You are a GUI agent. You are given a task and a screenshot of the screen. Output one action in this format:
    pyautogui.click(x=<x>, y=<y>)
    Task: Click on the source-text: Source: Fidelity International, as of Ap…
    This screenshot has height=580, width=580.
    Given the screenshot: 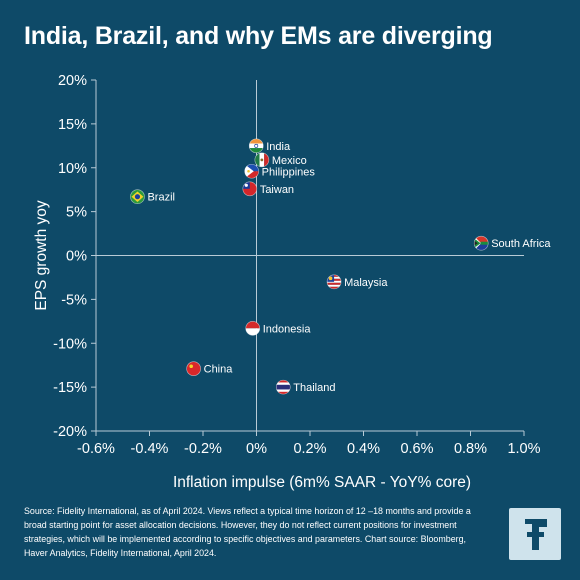 What is the action you would take?
    pyautogui.click(x=247, y=532)
    